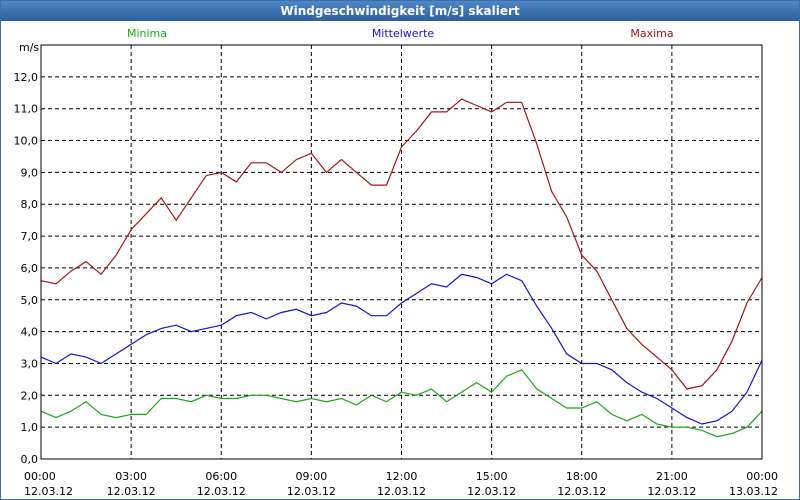 Image resolution: width=800 pixels, height=500 pixels. Describe the element at coordinates (30, 427) in the screenshot. I see `y-tick-label: 1,0` at that location.